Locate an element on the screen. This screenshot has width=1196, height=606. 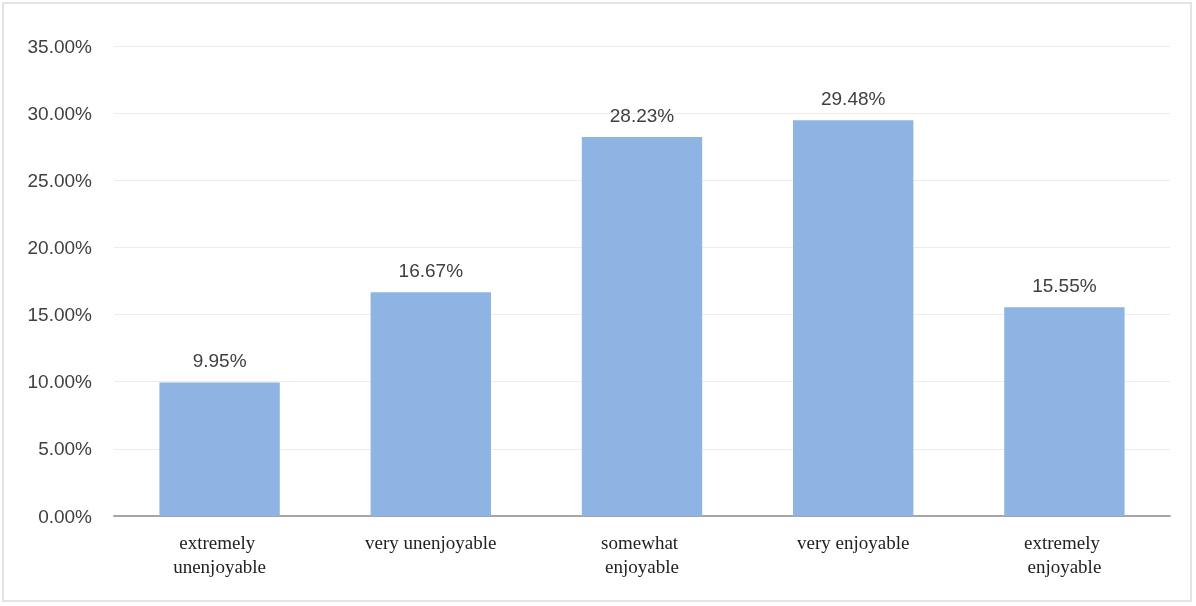
y-tick-label: 10.00% is located at coordinates (60, 382).